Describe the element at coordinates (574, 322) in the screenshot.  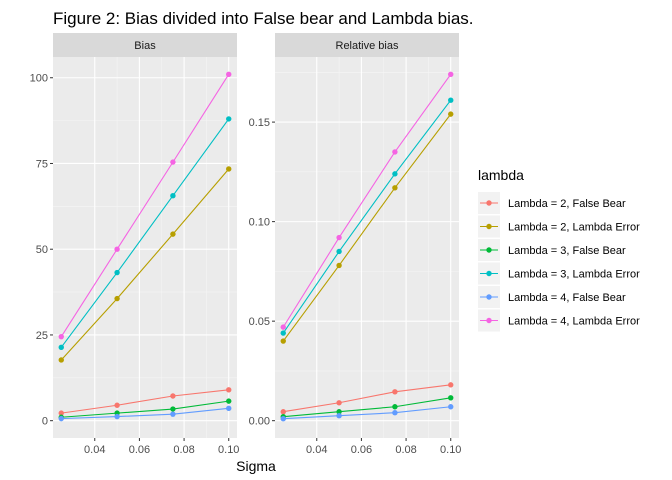
I see `legend-label: Lambda = 4, Lambda Error` at that location.